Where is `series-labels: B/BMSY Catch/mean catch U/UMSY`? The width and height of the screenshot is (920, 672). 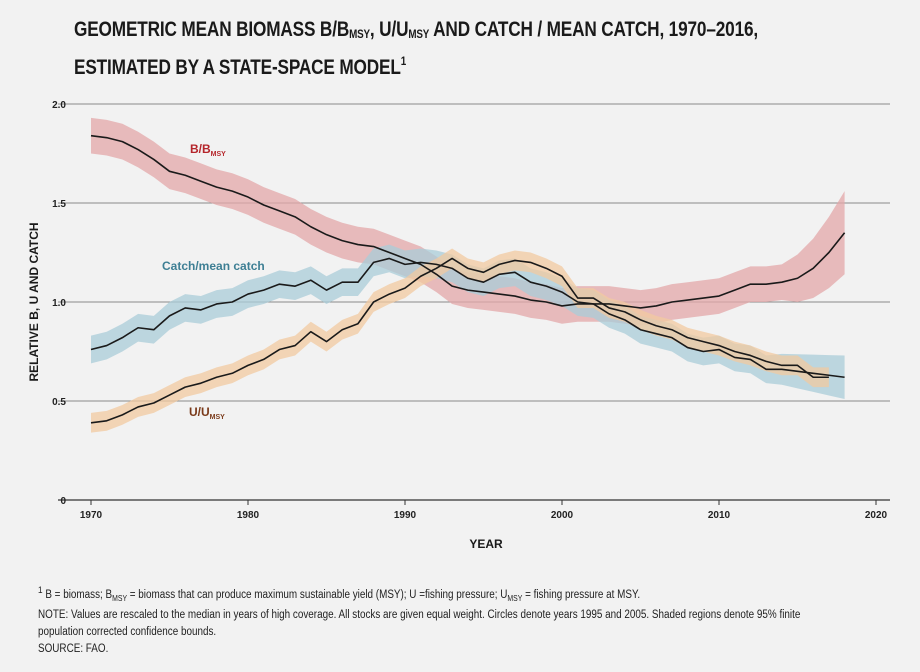 series-labels: B/BMSY Catch/mean catch U/UMSY is located at coordinates (213, 281).